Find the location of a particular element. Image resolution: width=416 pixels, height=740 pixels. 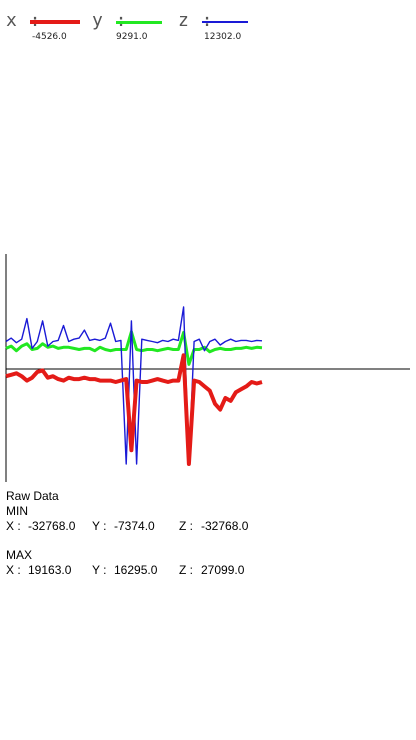

max-y-value: 16295.0 is located at coordinates (136, 570).